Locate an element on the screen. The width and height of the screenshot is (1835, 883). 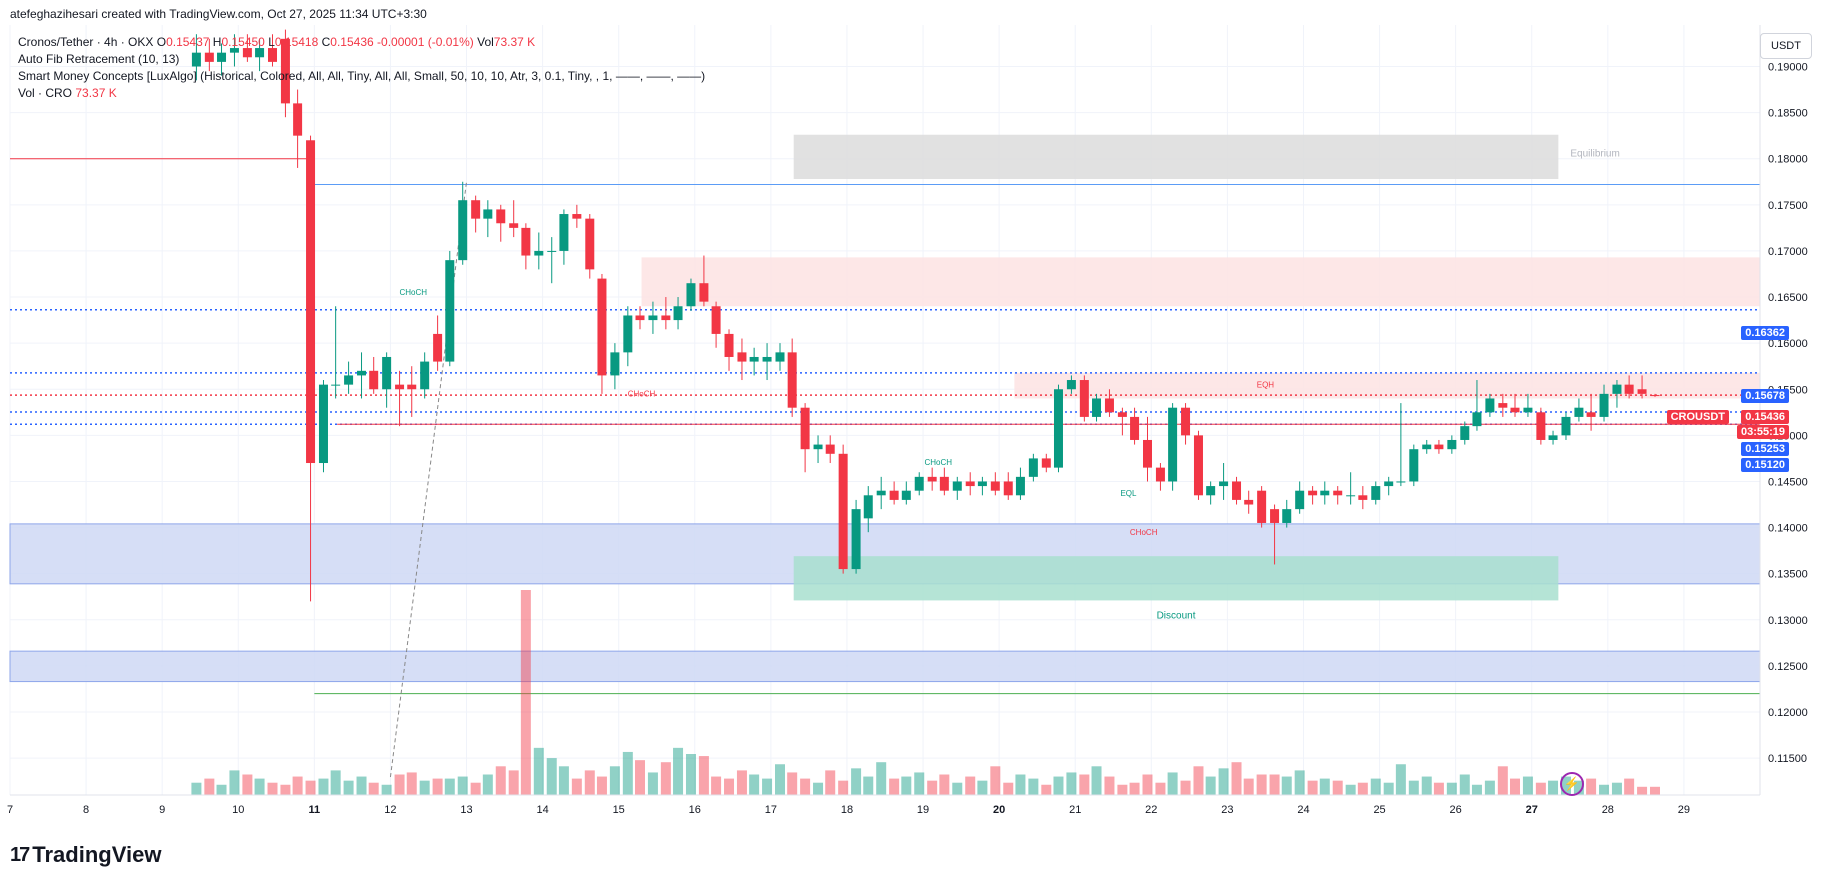
volume-indicator: Vol · CRO 73.37 K is located at coordinates (67, 93).